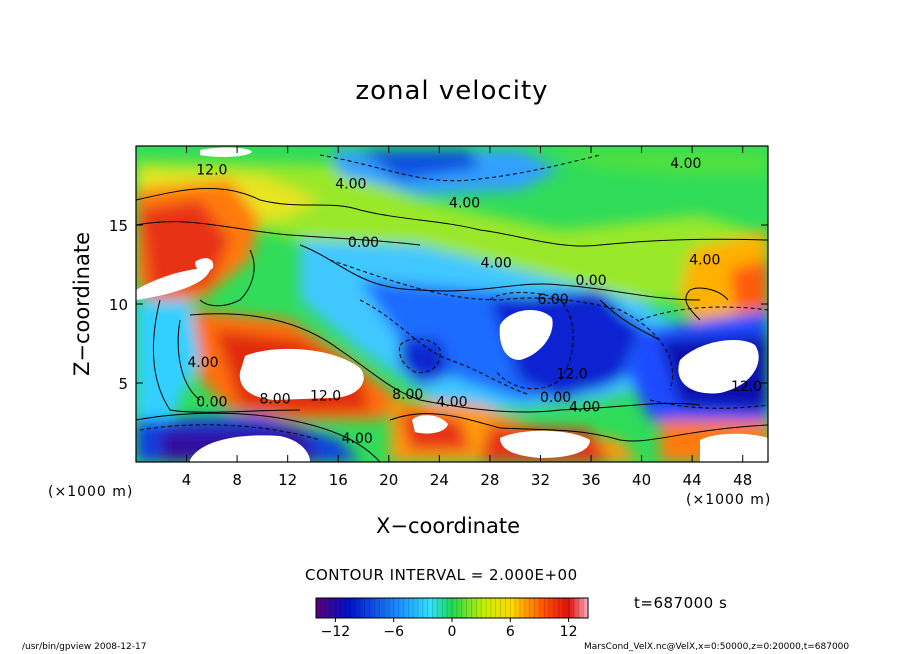 This screenshot has height=654, width=904. I want to click on x-tick-label: 32, so click(540, 480).